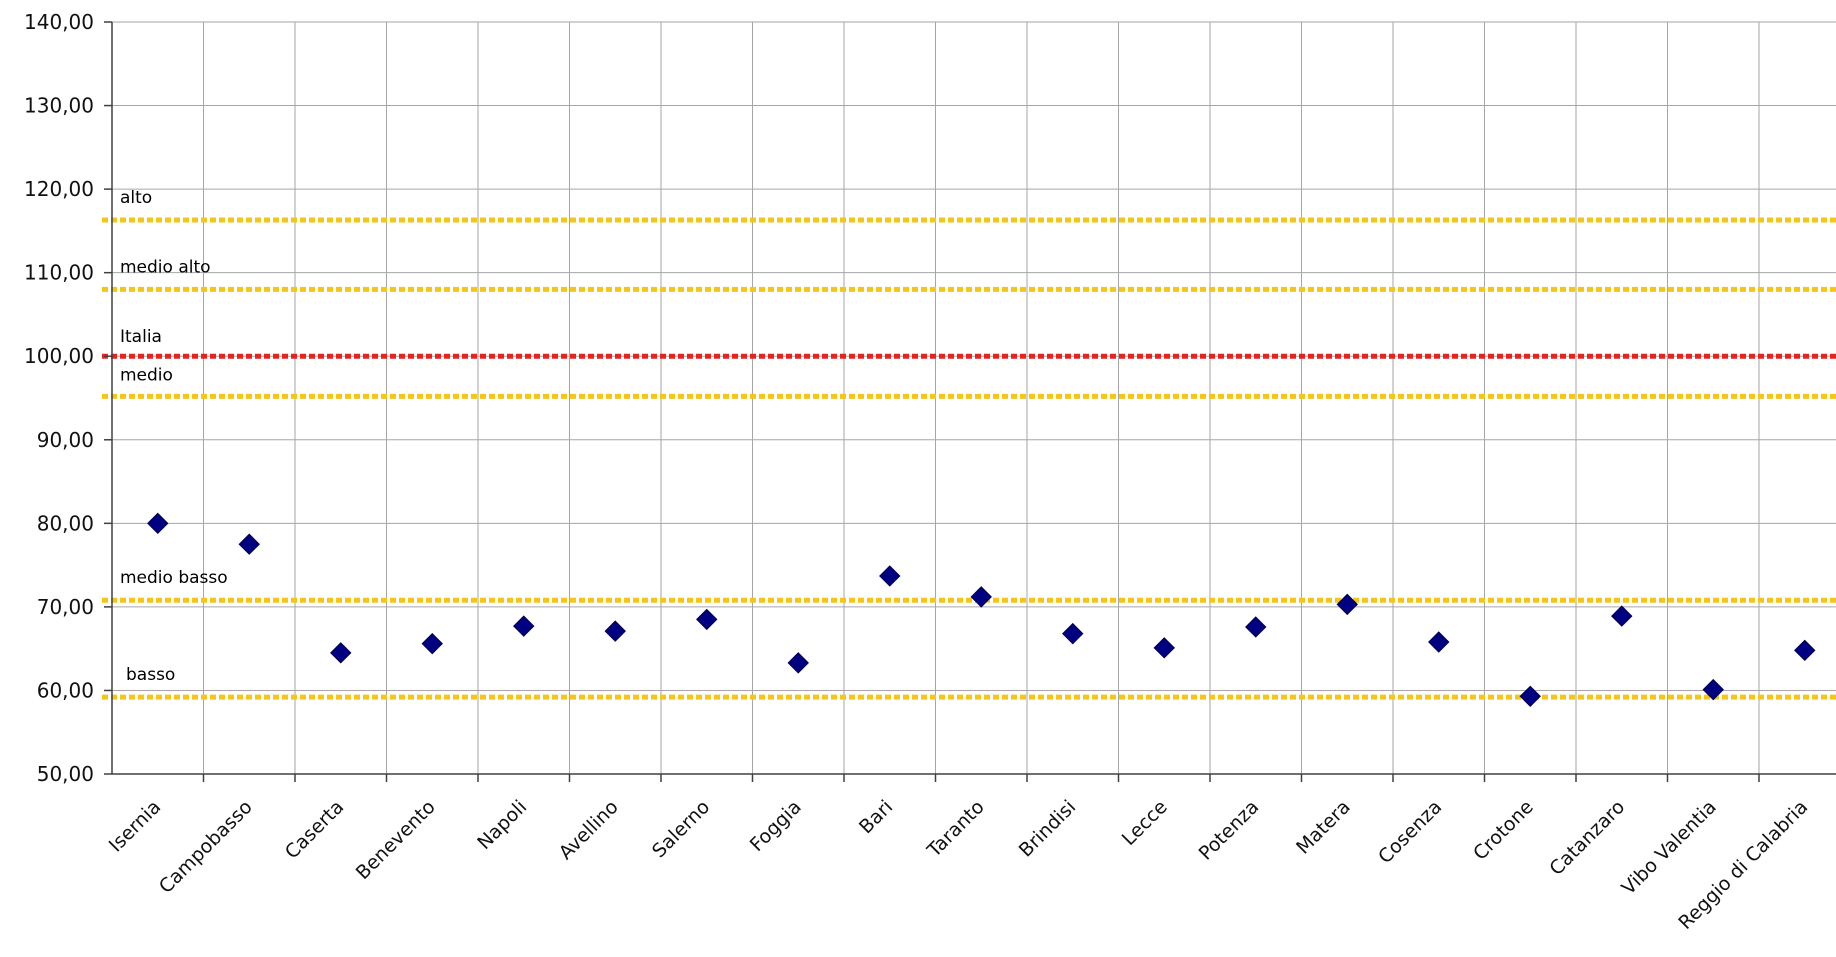  I want to click on y-tick-label: 120,00, so click(59, 189).